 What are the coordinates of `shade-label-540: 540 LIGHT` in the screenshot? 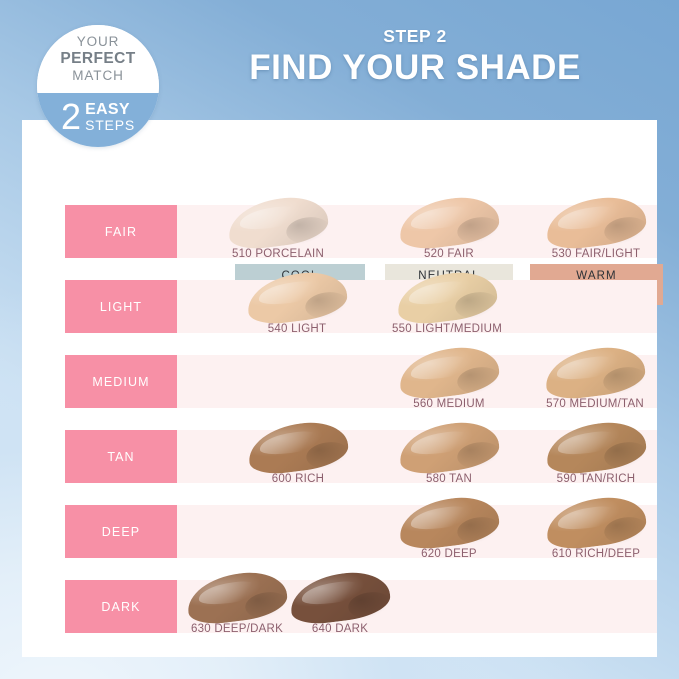 It's located at (297, 329).